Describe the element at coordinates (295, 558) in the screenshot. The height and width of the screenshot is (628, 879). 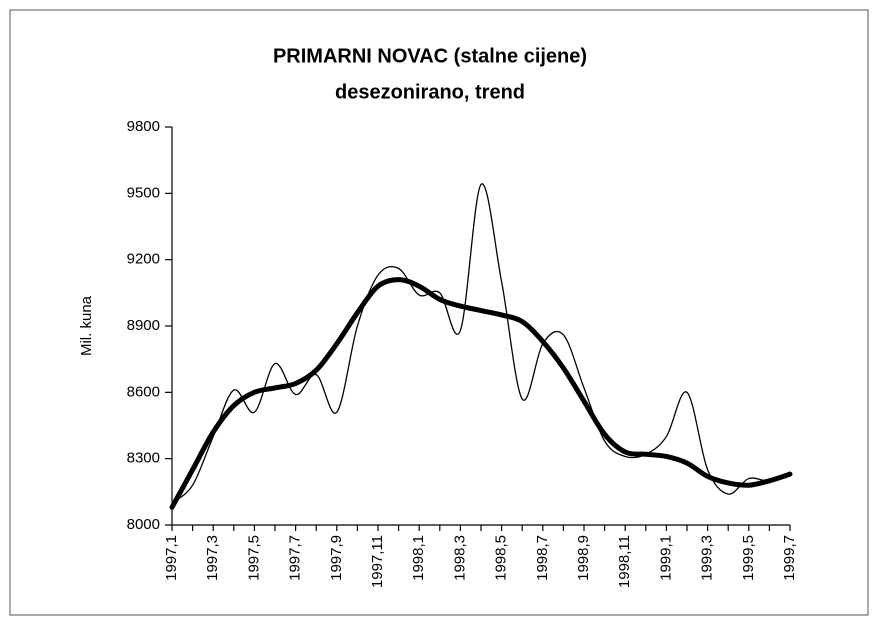
I see `x-tick-label: 1997,7` at that location.